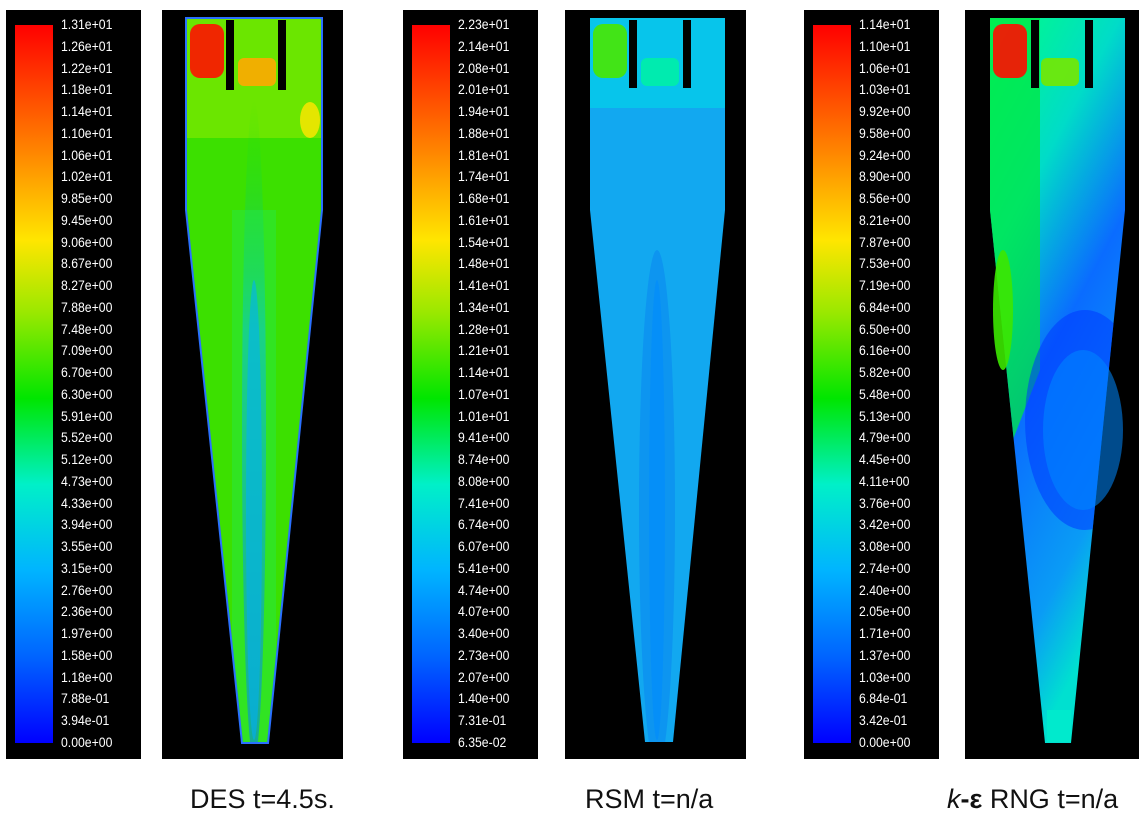  Describe the element at coordinates (1050, 799) in the screenshot. I see `caption-rng-rest: RNG t=n/a` at that location.